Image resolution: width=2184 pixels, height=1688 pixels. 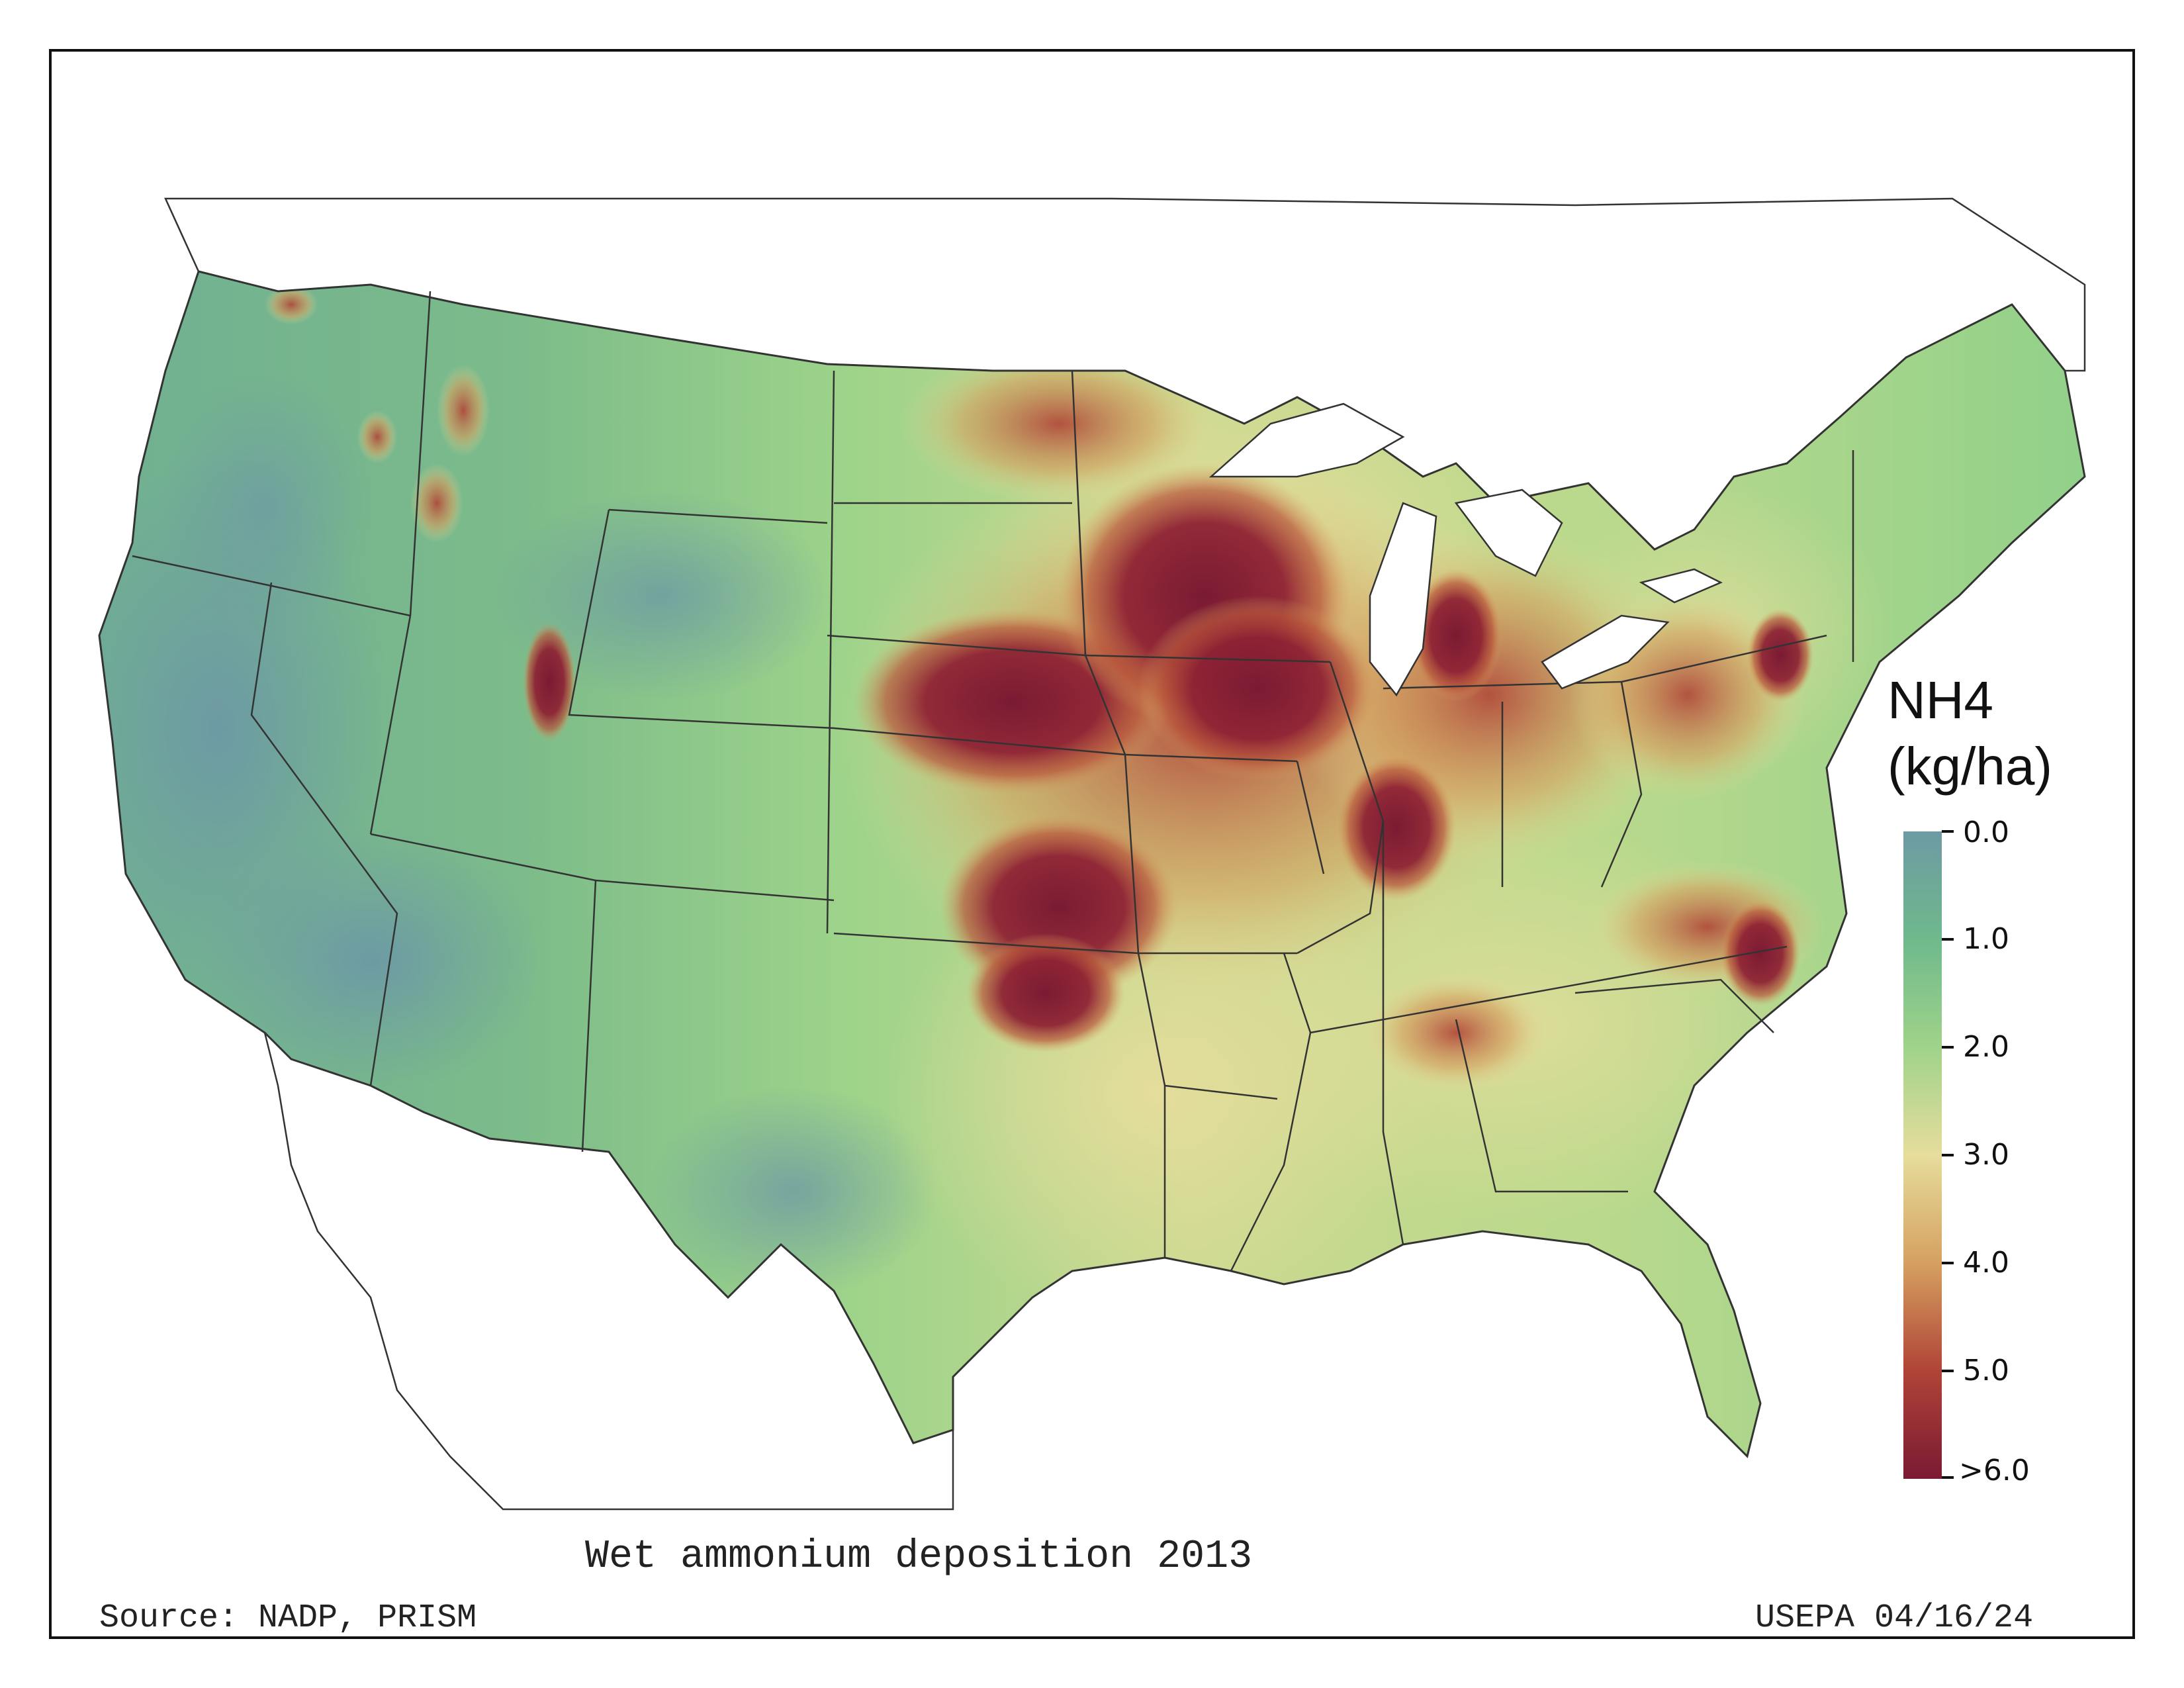 I want to click on legend-tick-label: 4.0, so click(x=1986, y=1263).